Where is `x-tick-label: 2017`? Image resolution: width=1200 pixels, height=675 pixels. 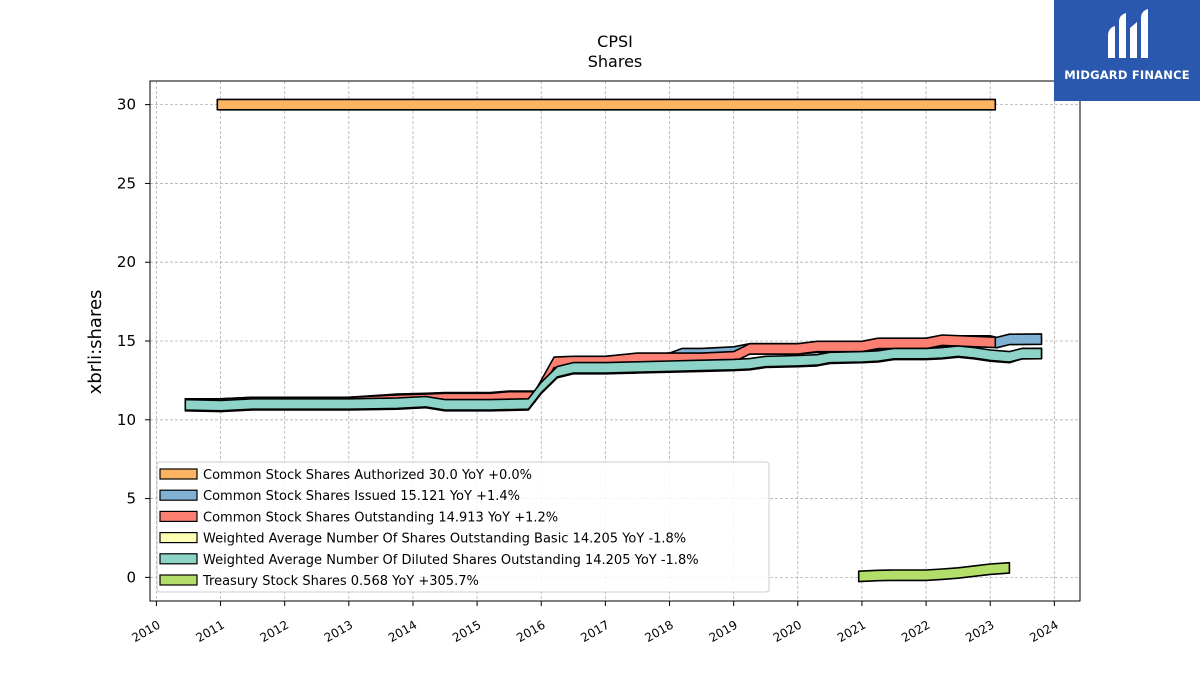 x-tick-label: 2017 is located at coordinates (594, 631).